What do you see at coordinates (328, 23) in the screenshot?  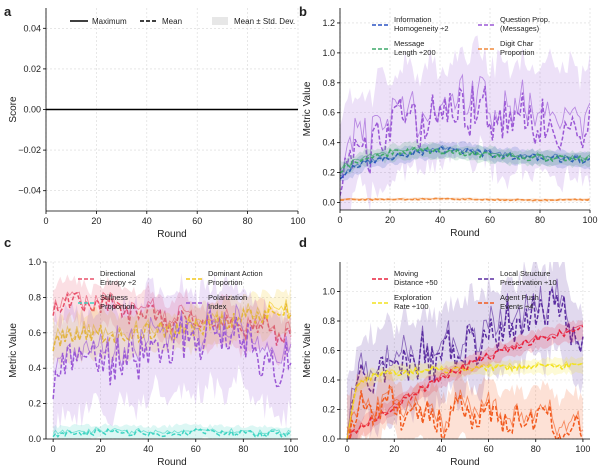 I see `y-tick-label: 1.2` at bounding box center [328, 23].